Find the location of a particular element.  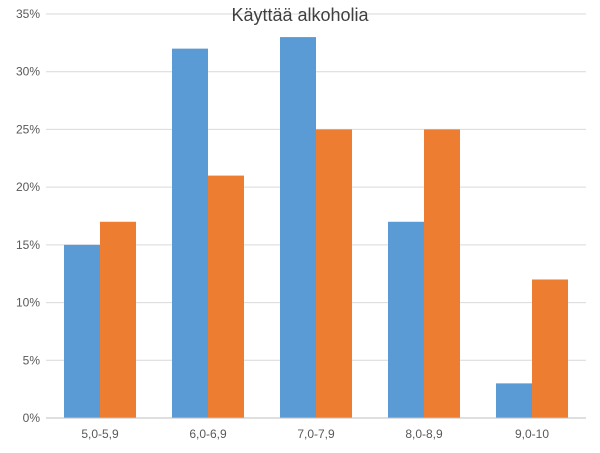

x-tick-label: 6,0-6,9 is located at coordinates (208, 434).